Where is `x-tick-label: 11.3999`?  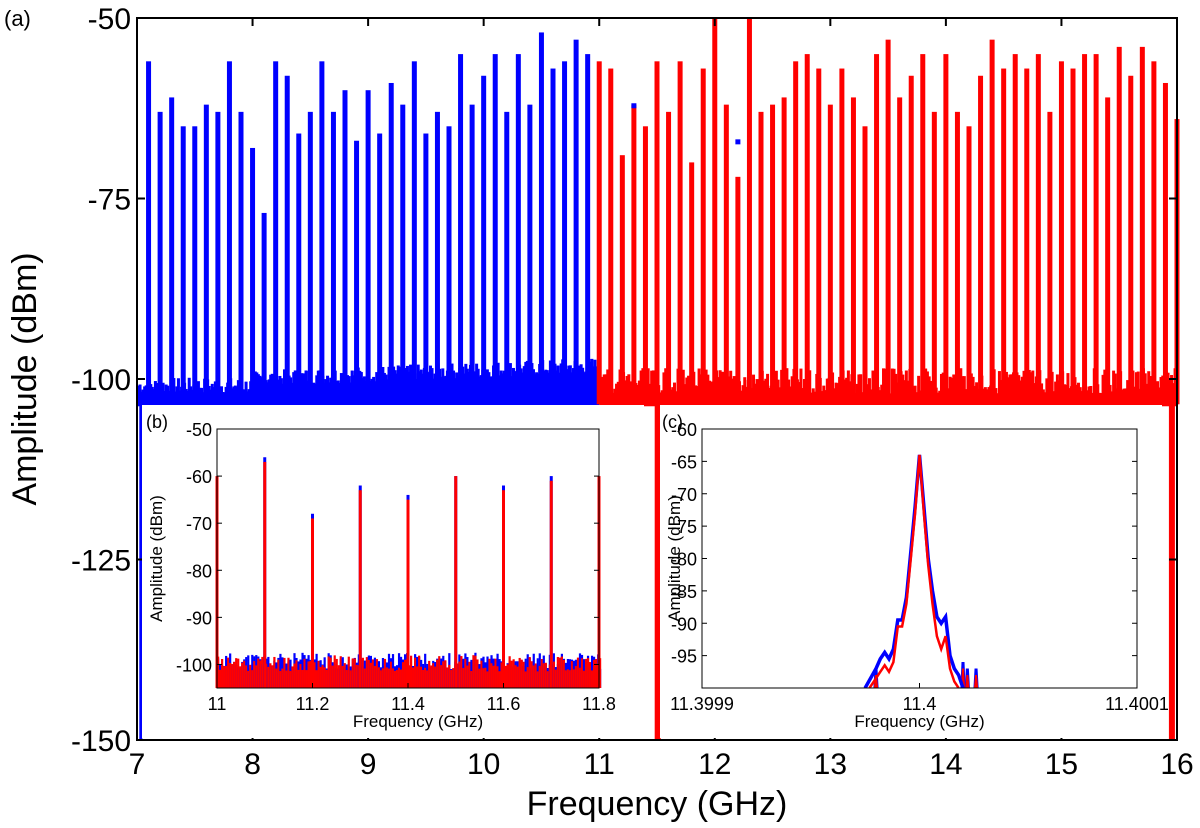 x-tick-label: 11.3999 is located at coordinates (702, 704).